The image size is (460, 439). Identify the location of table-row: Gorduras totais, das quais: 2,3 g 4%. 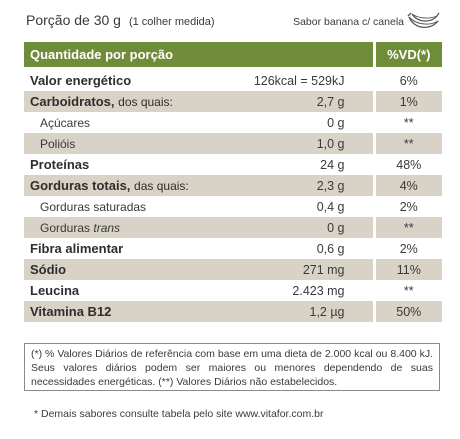
(233, 185).